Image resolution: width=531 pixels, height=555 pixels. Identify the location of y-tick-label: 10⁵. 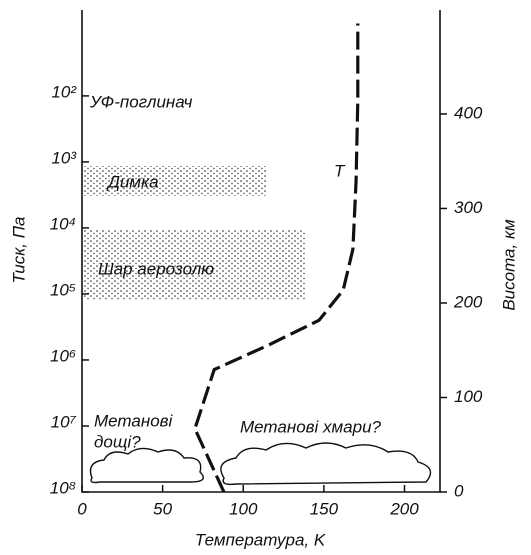
(63, 289).